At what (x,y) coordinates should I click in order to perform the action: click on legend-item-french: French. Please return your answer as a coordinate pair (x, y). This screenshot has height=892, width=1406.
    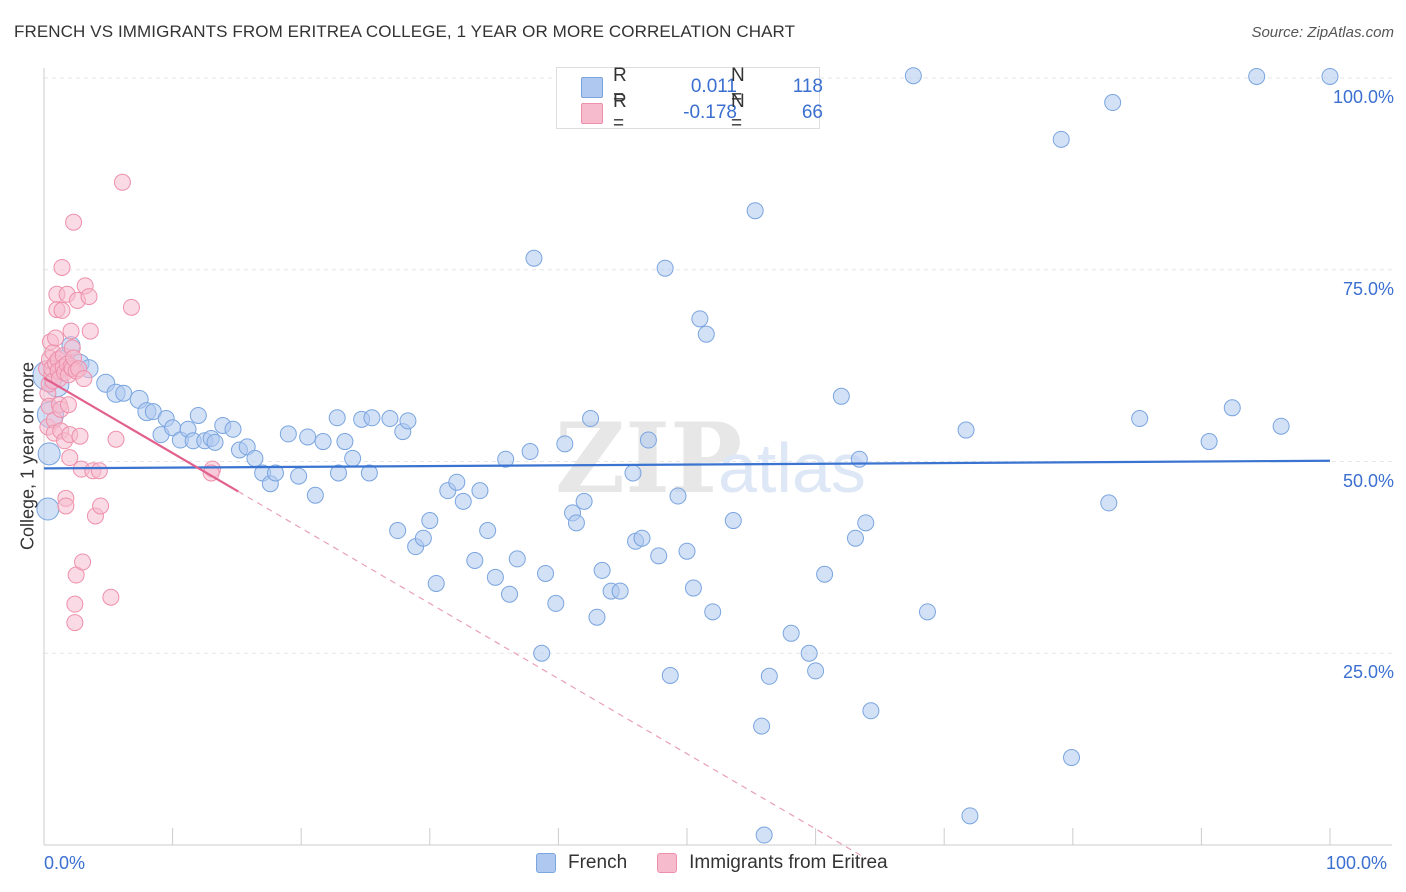
    Looking at the image, I should click on (581, 863).